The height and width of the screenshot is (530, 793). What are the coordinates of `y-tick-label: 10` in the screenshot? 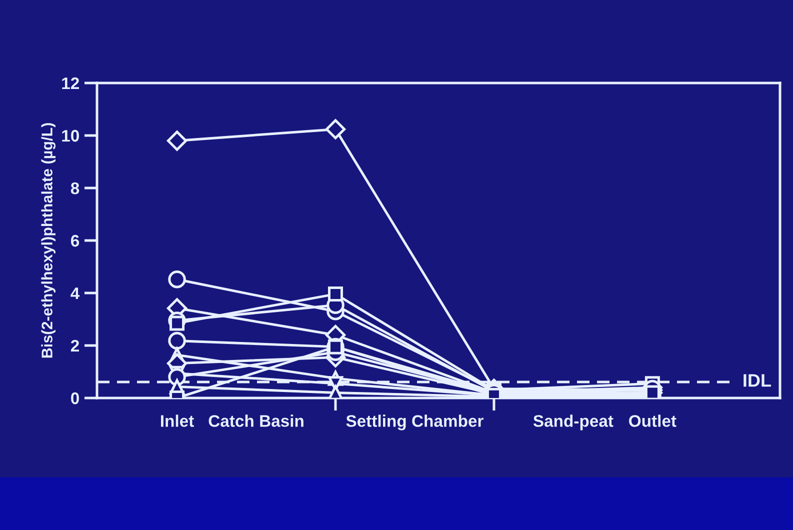 It's located at (70, 136).